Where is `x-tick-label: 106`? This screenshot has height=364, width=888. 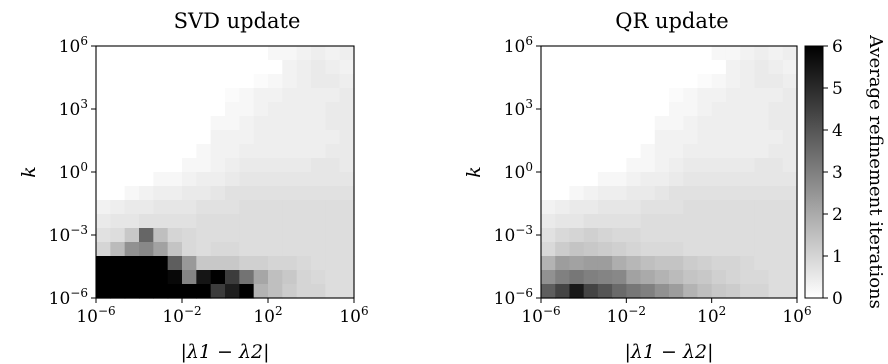 x-tick-label: 106 is located at coordinates (796, 315).